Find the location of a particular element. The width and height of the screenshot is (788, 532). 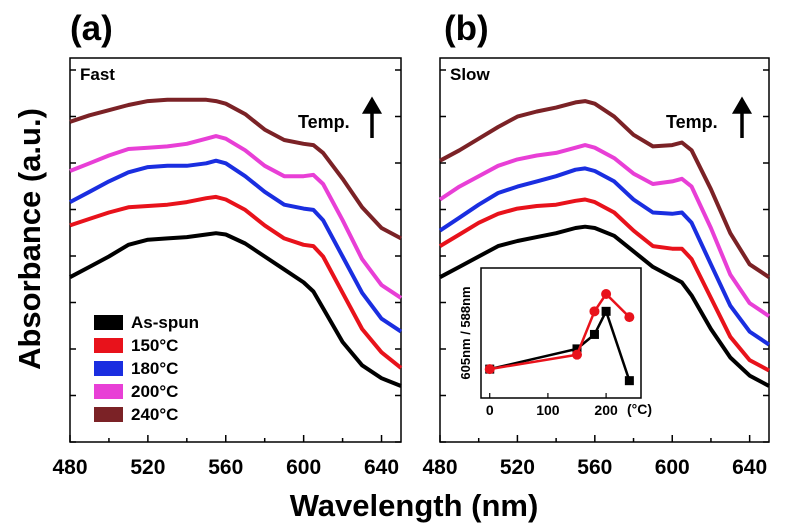

legend-item-as-spun: As-spun is located at coordinates (146, 322).